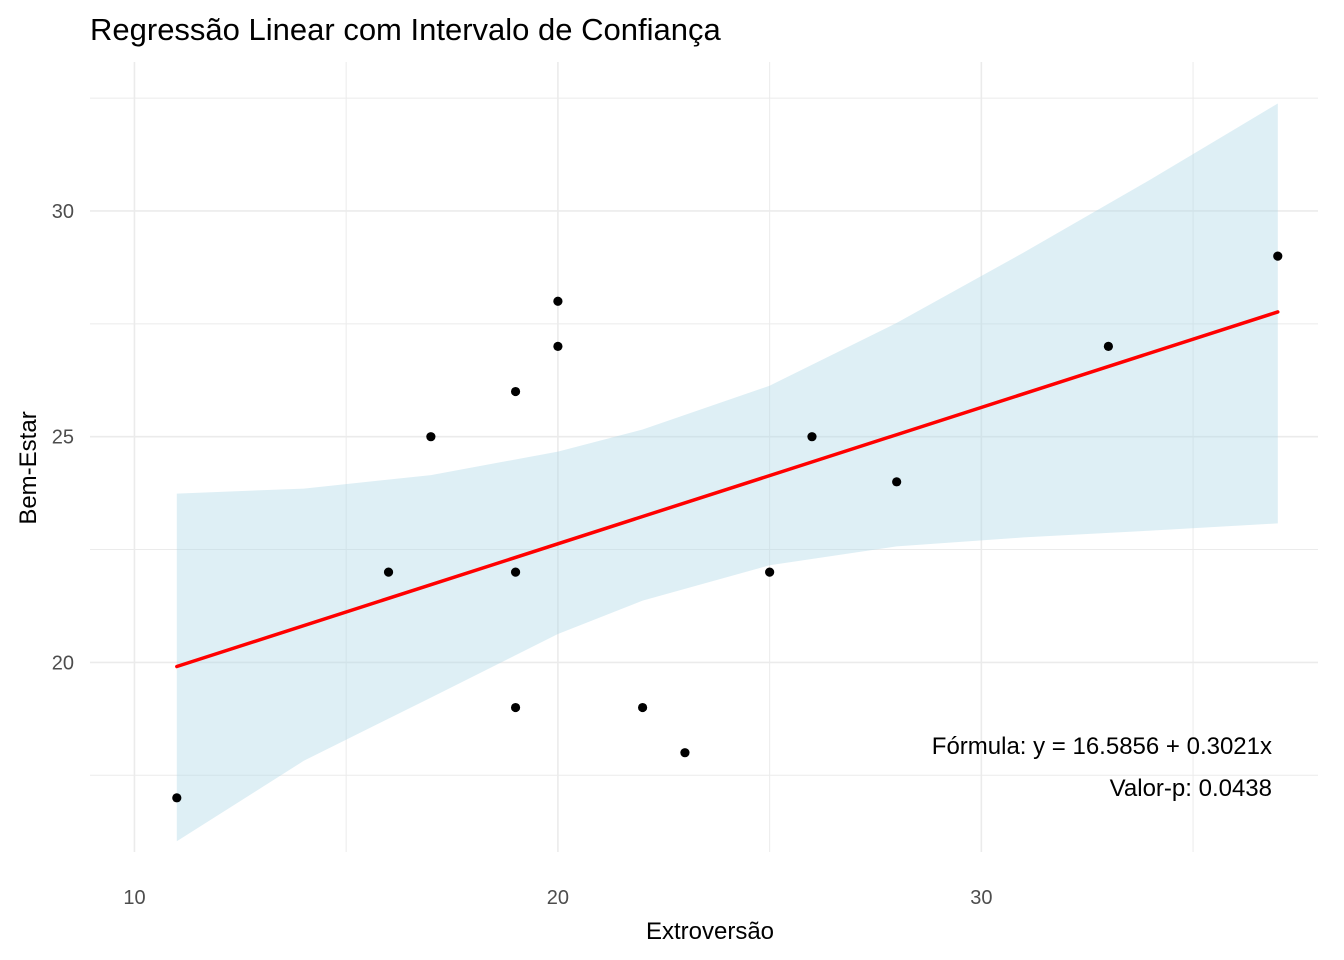 The width and height of the screenshot is (1344, 960). I want to click on x-tick-label: 30, so click(981, 898).